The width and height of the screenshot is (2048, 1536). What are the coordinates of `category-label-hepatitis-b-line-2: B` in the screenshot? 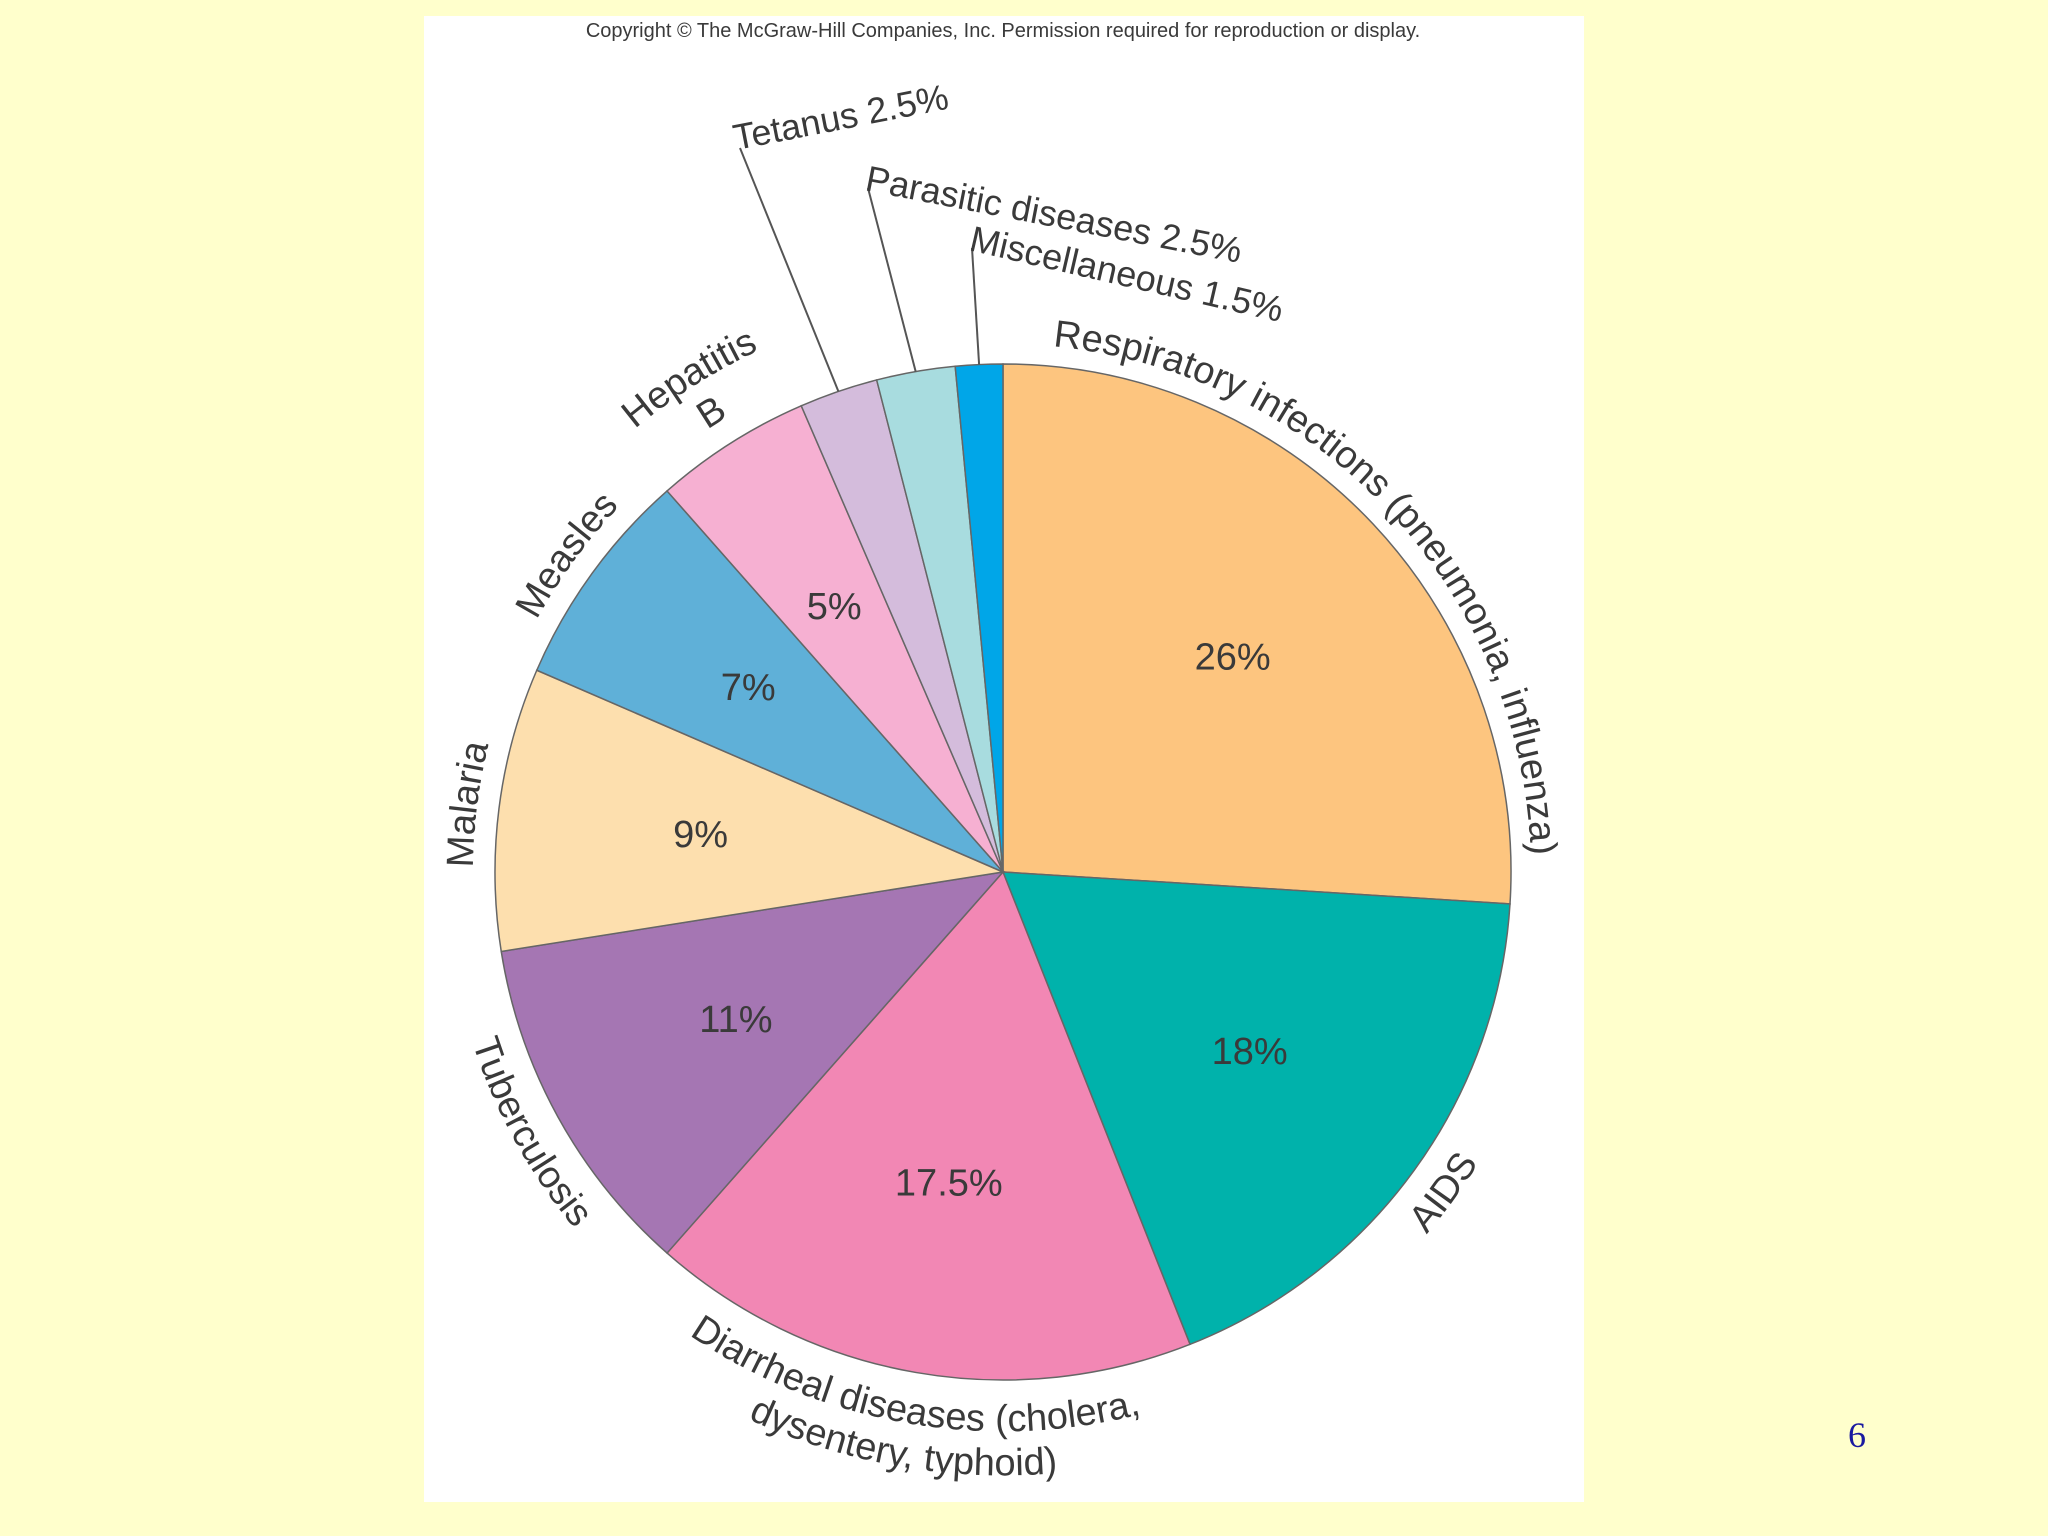 It's located at (712, 412).